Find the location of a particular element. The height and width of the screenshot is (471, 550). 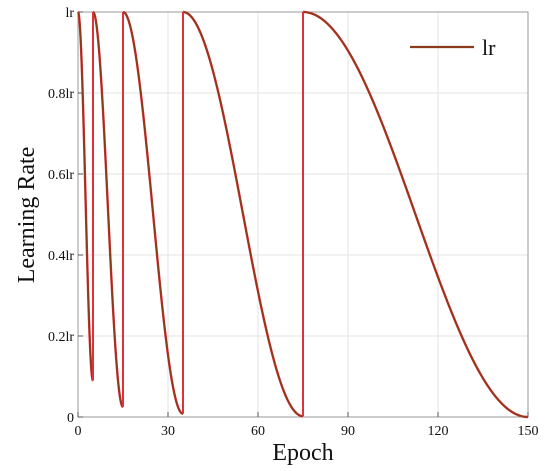

y-axis-label: Learning Rate is located at coordinates (27, 215).